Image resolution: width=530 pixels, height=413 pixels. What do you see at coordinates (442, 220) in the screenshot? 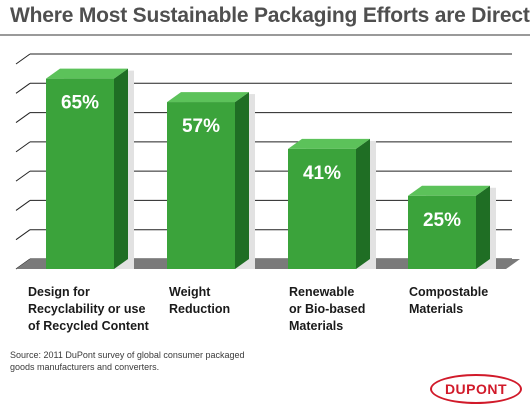
I see `value-label: 25%` at bounding box center [442, 220].